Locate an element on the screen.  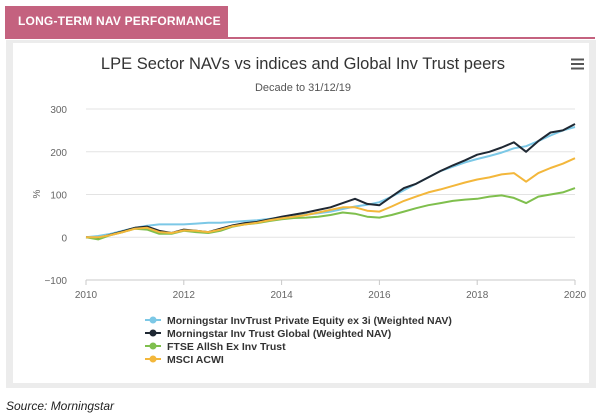
x-tick-label: 2010 is located at coordinates (86, 295).